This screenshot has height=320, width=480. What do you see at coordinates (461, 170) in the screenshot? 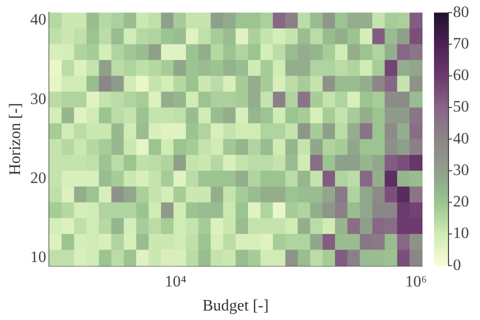
I see `color-bar-label: 30` at bounding box center [461, 170].